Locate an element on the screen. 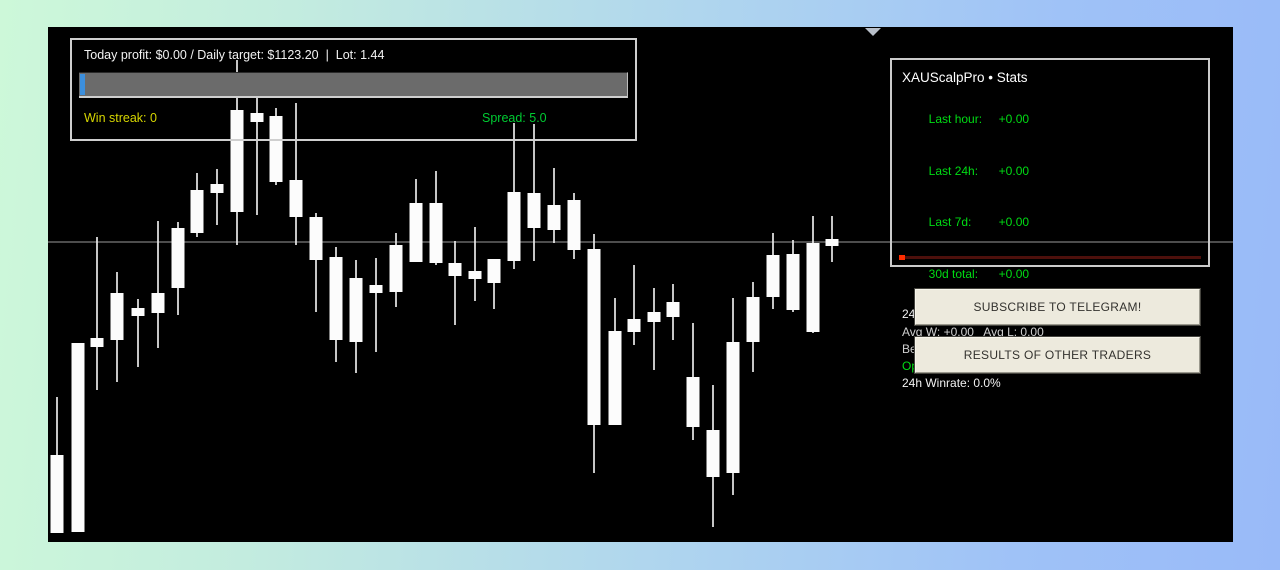 The height and width of the screenshot is (570, 1280). daily-target-progressbar is located at coordinates (353, 85).